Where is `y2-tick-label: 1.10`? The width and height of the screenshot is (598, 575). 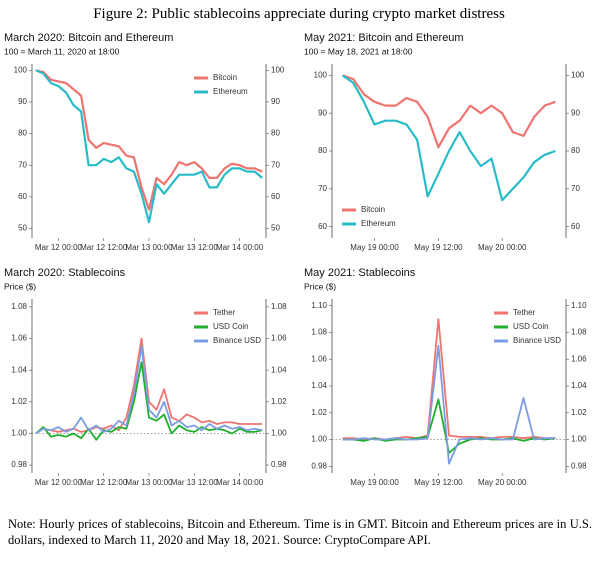 y2-tick-label: 1.10 is located at coordinates (579, 305).